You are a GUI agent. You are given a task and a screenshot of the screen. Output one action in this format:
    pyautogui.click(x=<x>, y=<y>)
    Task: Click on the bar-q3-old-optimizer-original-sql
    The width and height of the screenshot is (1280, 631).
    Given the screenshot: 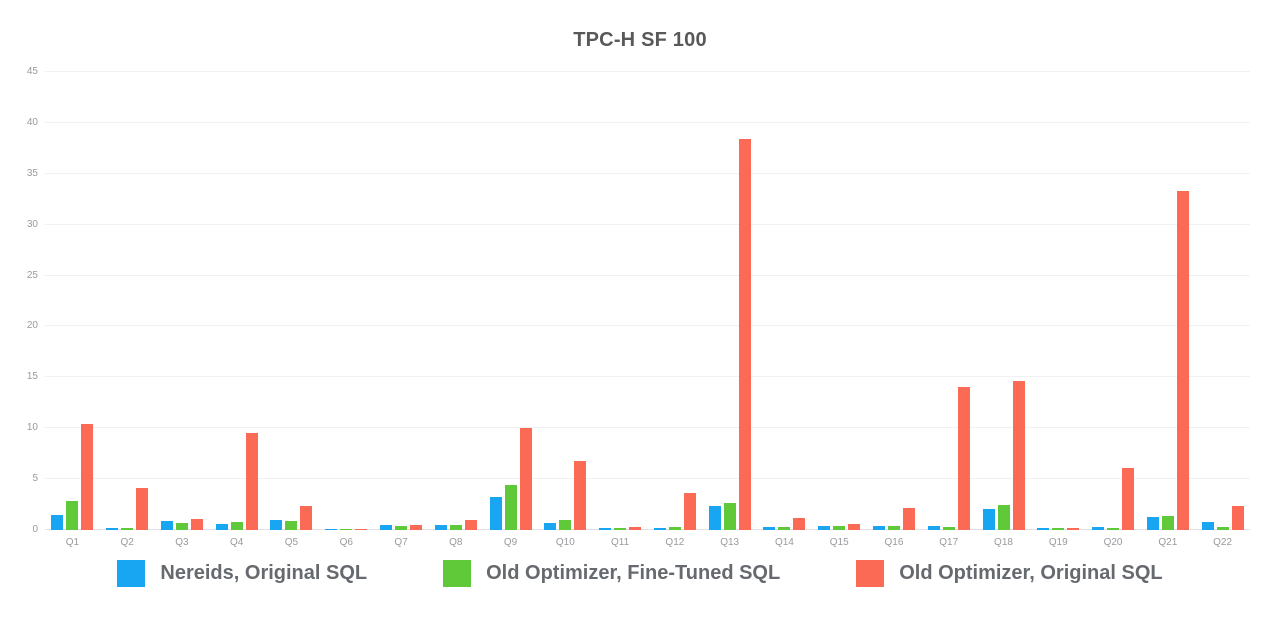 What is the action you would take?
    pyautogui.click(x=196, y=524)
    